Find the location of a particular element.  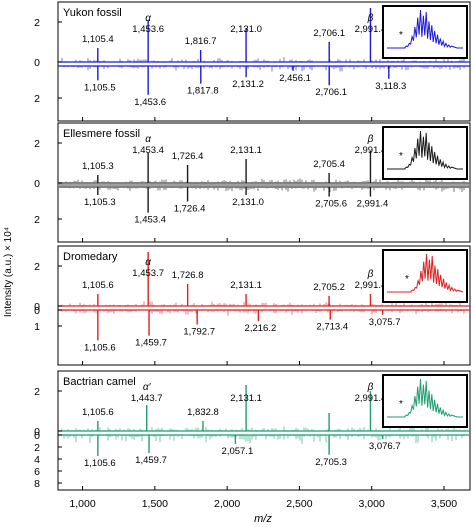

peak-label-top: 1,453.7 is located at coordinates (148, 273).